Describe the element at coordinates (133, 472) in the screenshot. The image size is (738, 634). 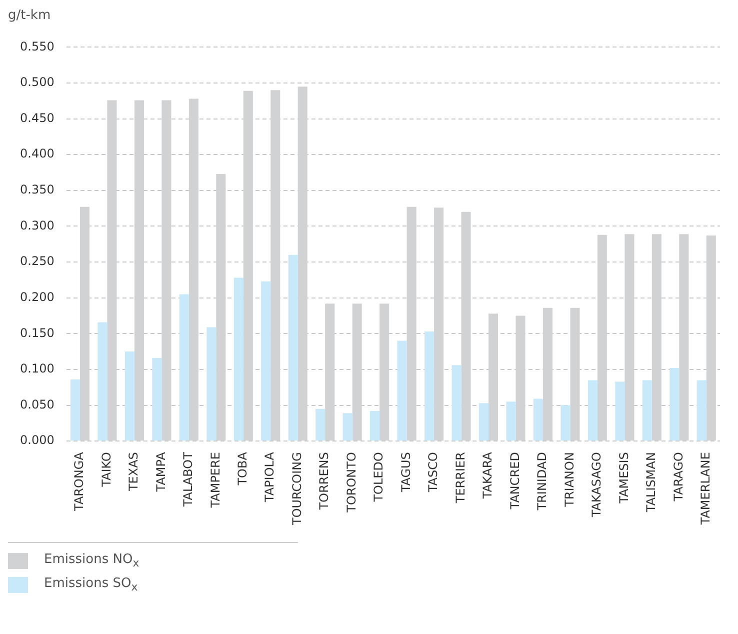
I see `x-tick-label: TEXAS` at that location.